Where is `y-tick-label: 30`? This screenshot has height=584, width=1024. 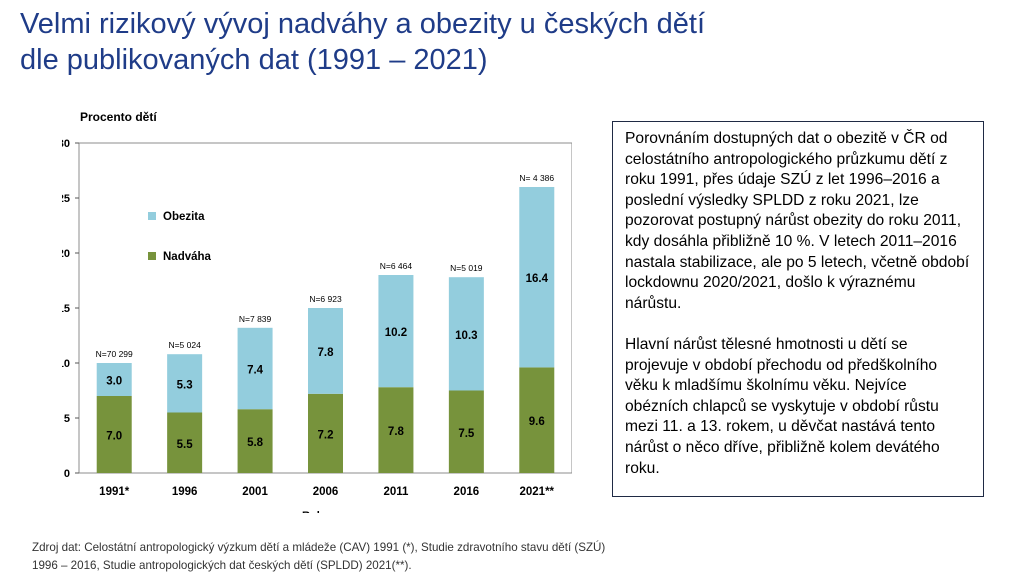 y-tick-label: 30 is located at coordinates (66, 144).